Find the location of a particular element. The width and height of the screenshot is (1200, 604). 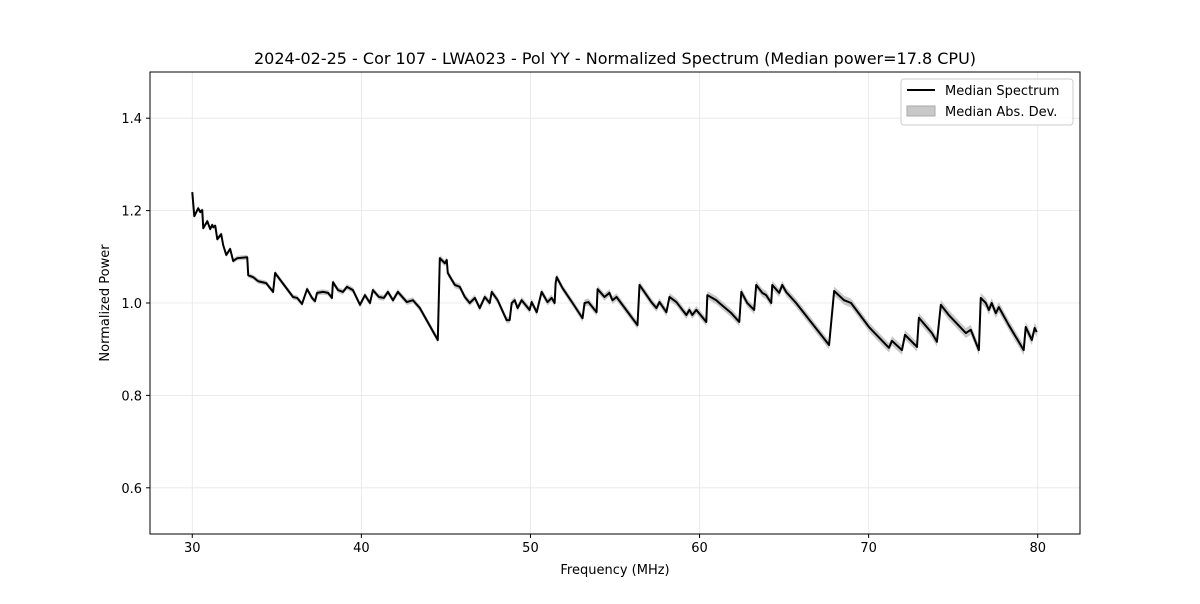

y-tick-label: 0.8 is located at coordinates (131, 396).